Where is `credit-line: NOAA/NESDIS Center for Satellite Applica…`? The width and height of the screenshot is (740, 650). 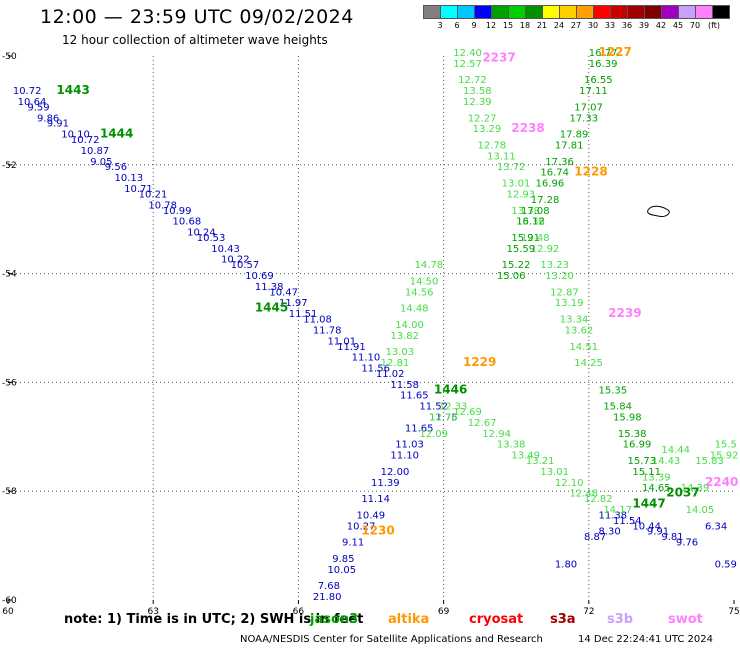
credit-line: NOAA/NESDIS Center for Satellite Applica… is located at coordinates (391, 639).